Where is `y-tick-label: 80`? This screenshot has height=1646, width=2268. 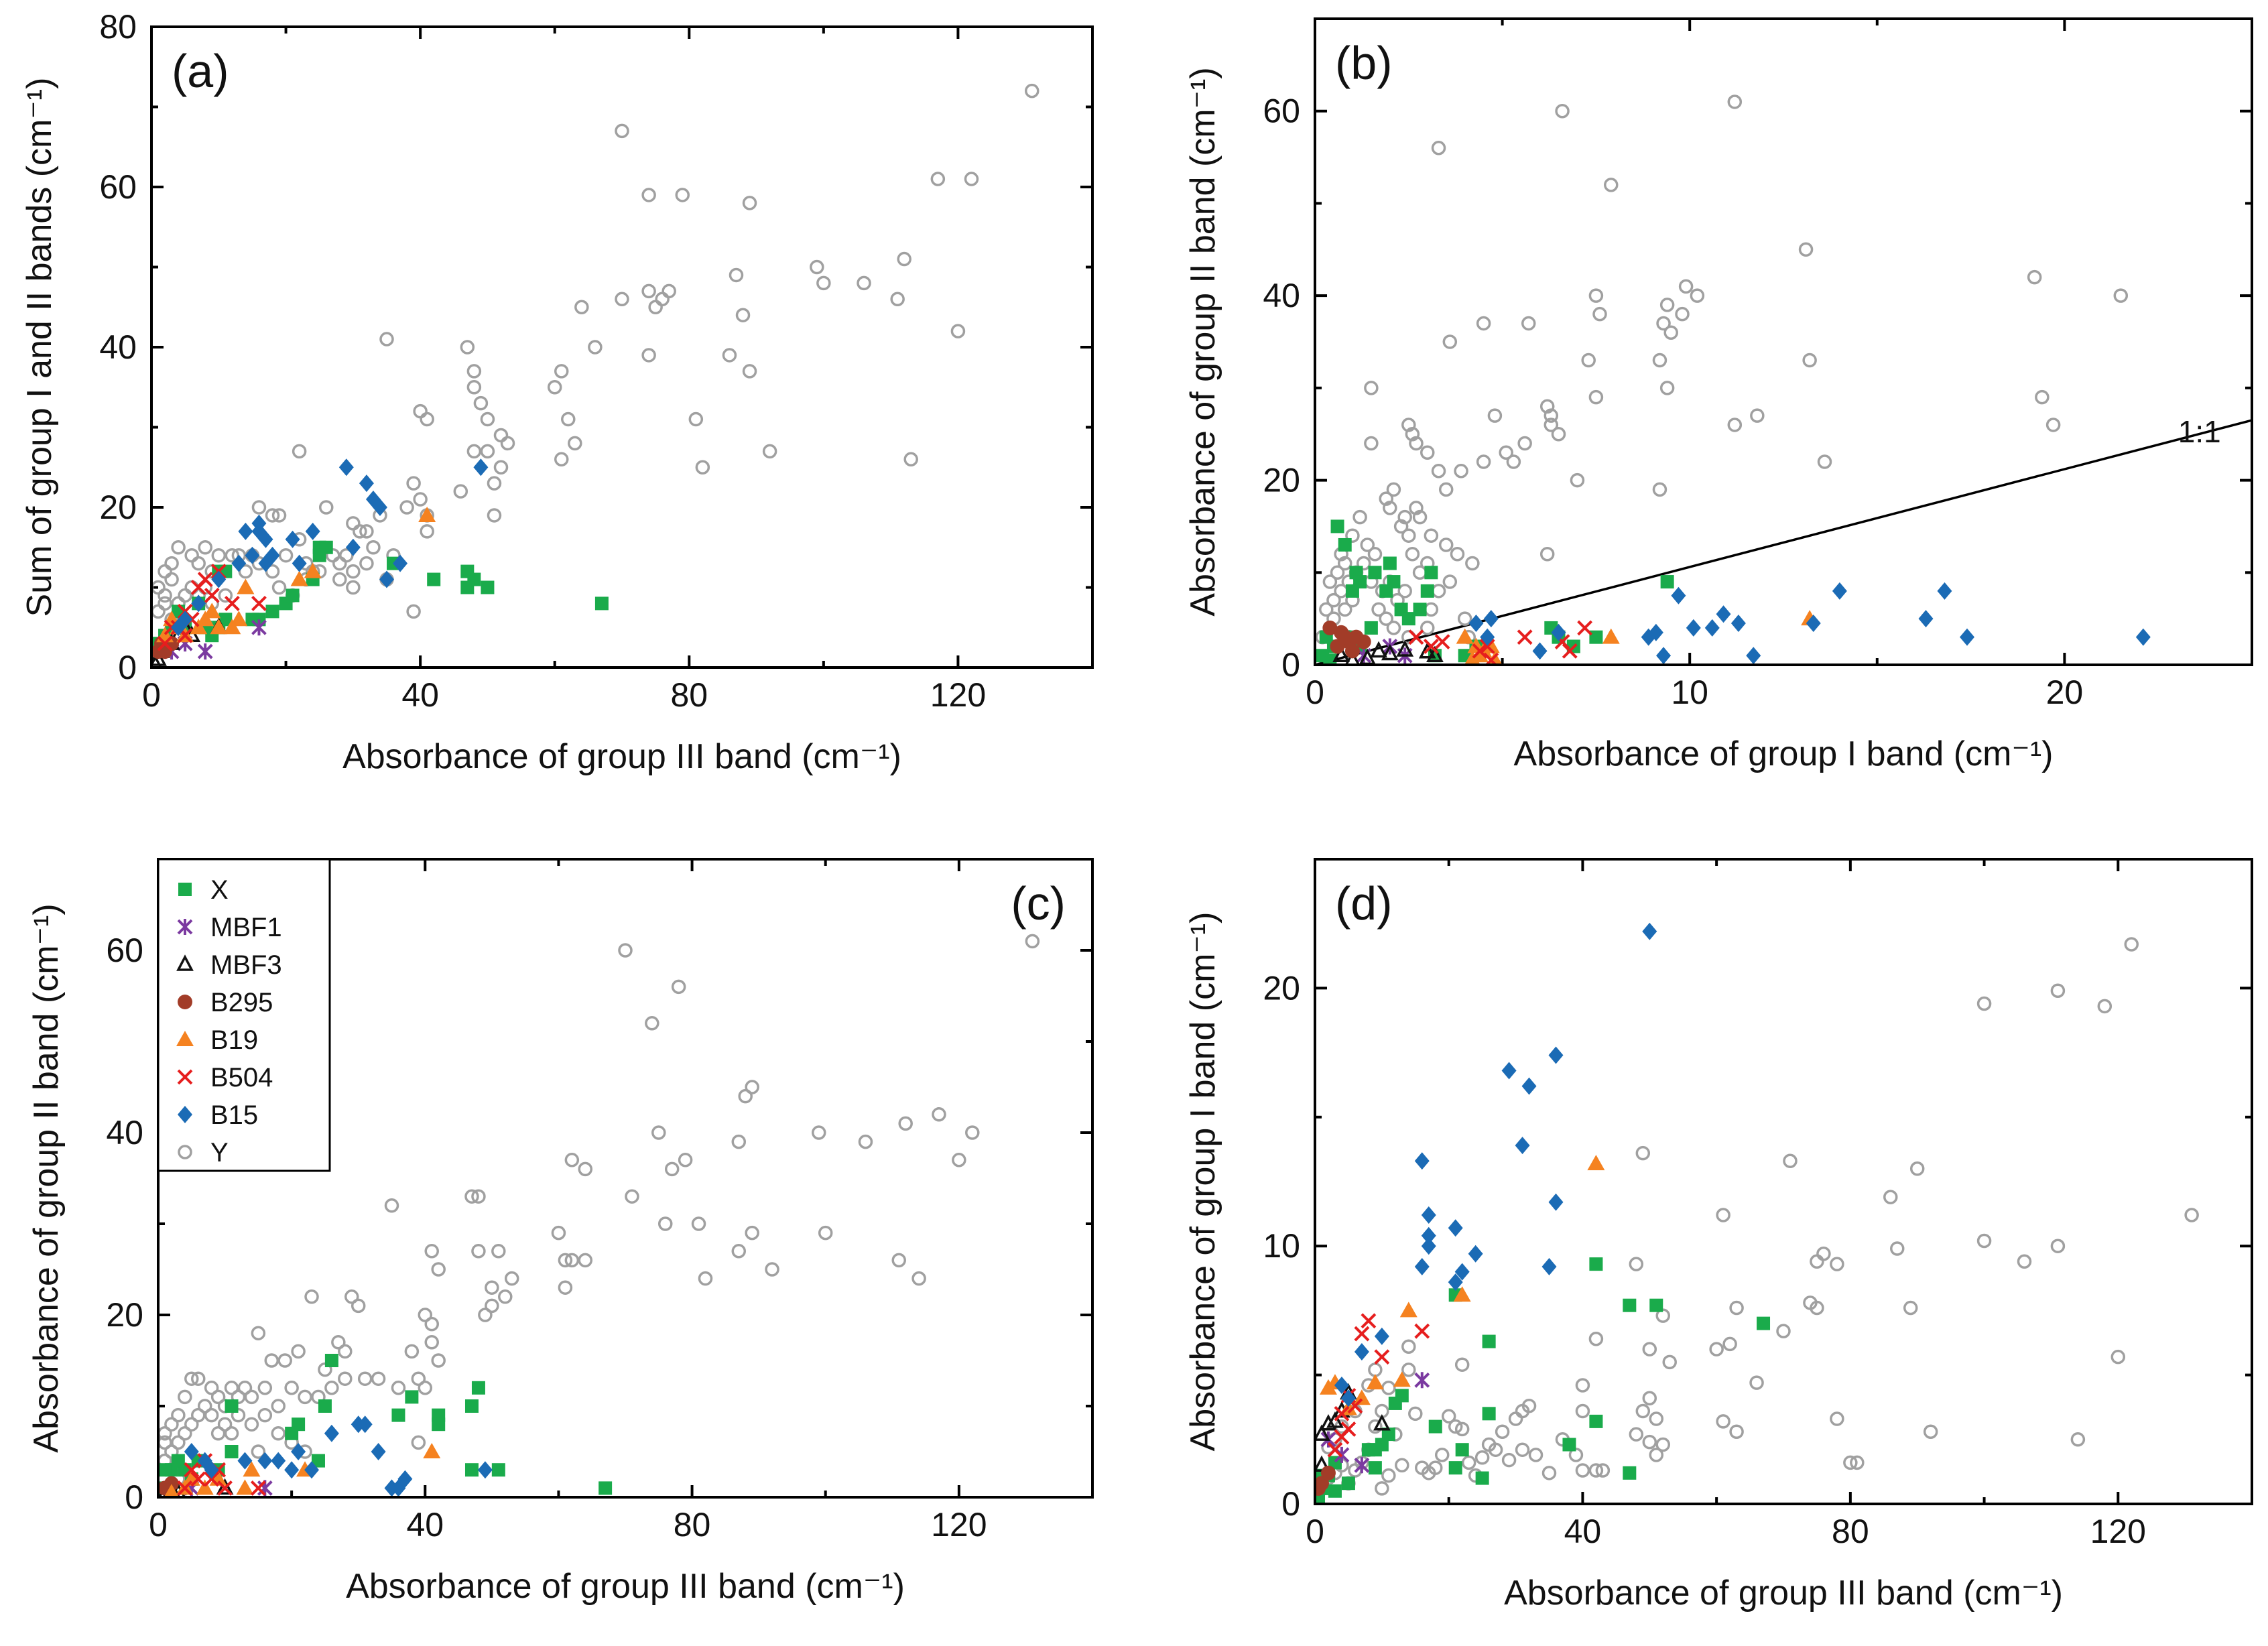 y-tick-label: 80 is located at coordinates (118, 27).